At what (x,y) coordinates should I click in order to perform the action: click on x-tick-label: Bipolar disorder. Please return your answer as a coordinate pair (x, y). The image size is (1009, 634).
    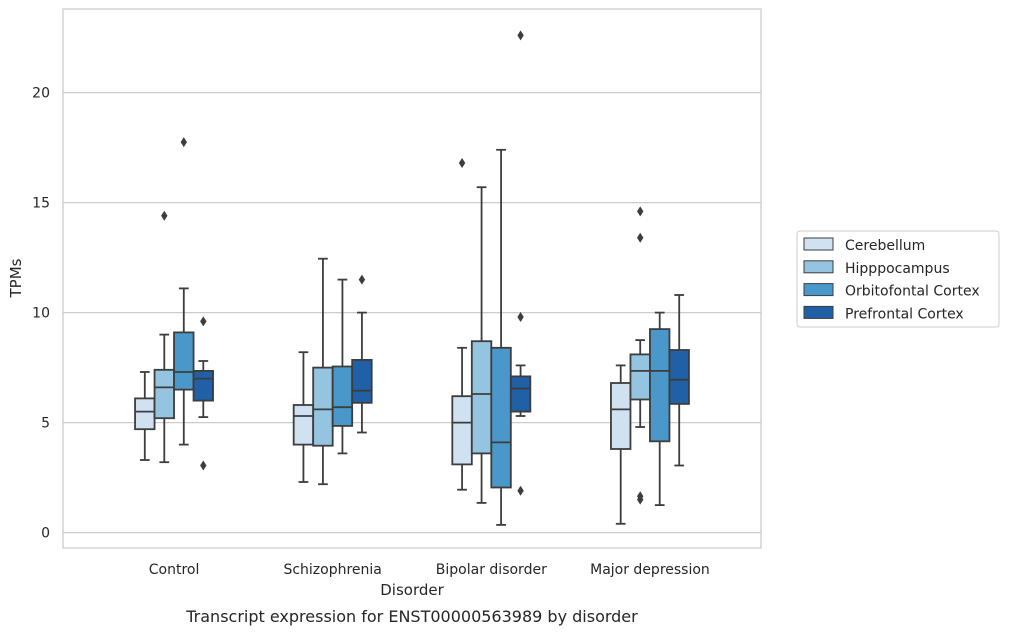
    Looking at the image, I should click on (491, 570).